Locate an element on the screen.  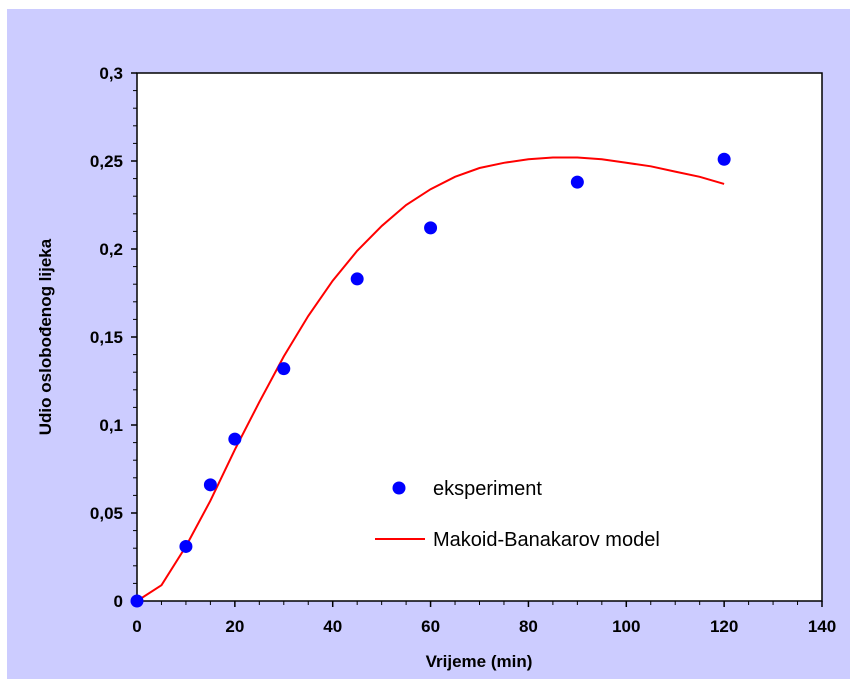
x-tick-label: 140 is located at coordinates (822, 626).